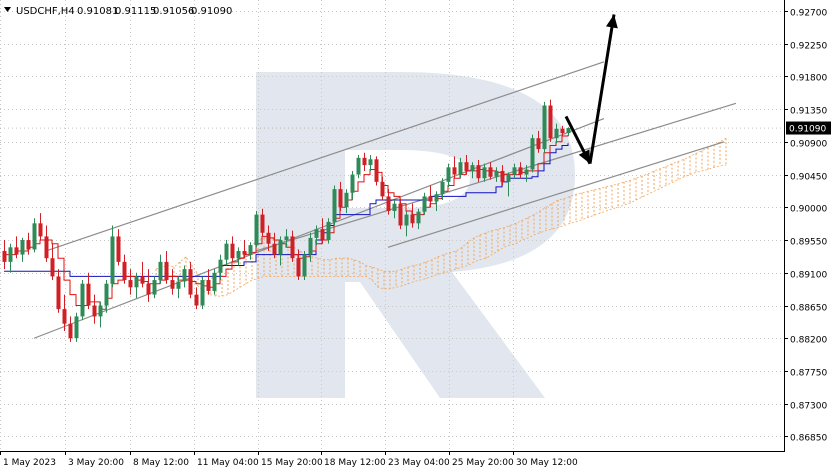 The width and height of the screenshot is (833, 476). Describe the element at coordinates (228, 463) in the screenshot. I see `x-tick-label: 11 May 04:00` at that location.